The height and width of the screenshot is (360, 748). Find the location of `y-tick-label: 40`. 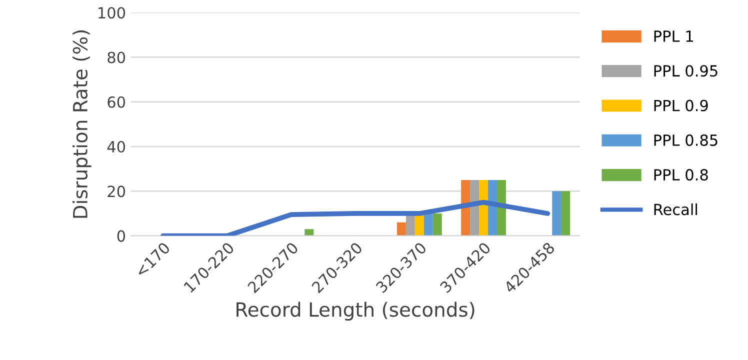

y-tick-label: 40 is located at coordinates (116, 146).